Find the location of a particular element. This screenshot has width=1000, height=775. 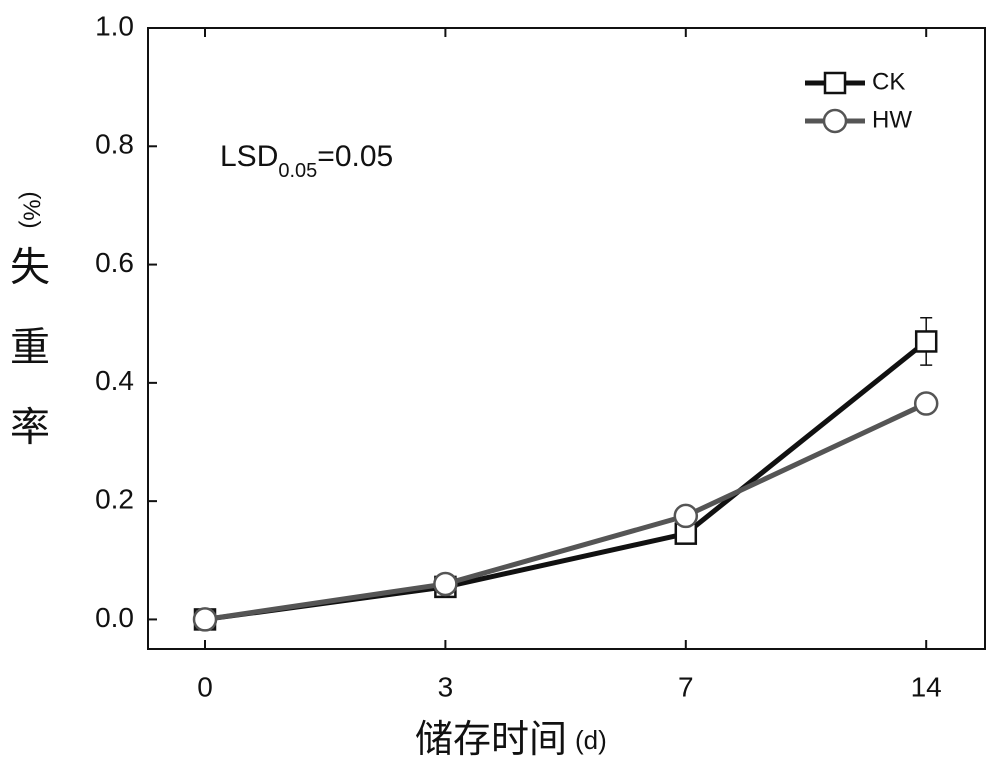

y-tick-label: 0.0 is located at coordinates (114, 617).